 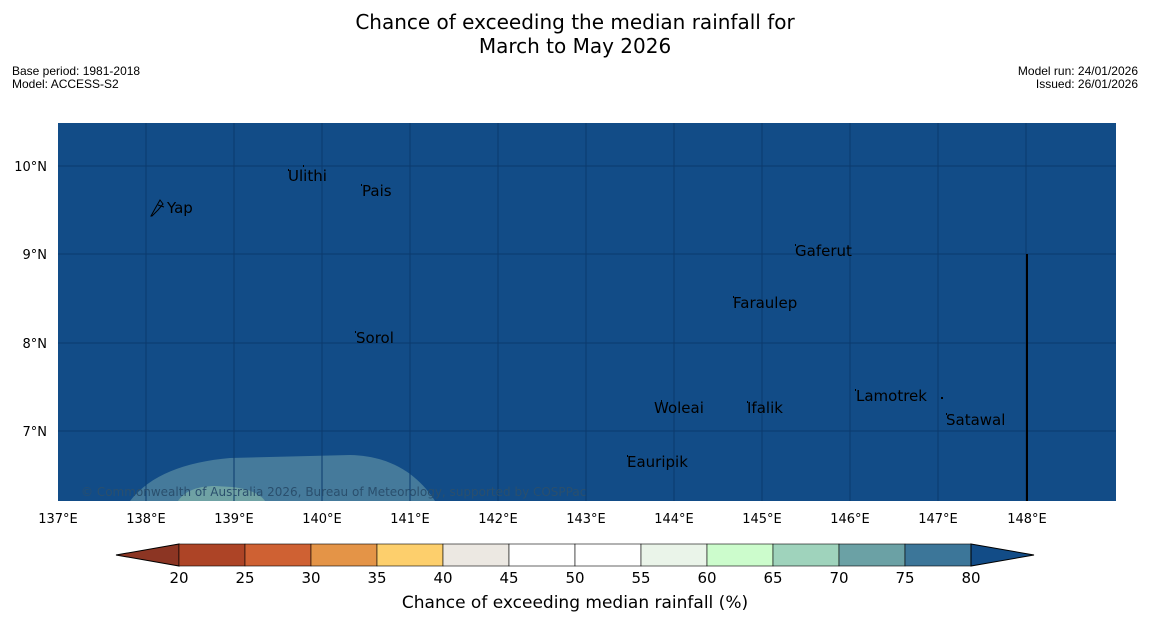 What do you see at coordinates (35, 255) in the screenshot?
I see `lat-label-9n: 9°N` at bounding box center [35, 255].